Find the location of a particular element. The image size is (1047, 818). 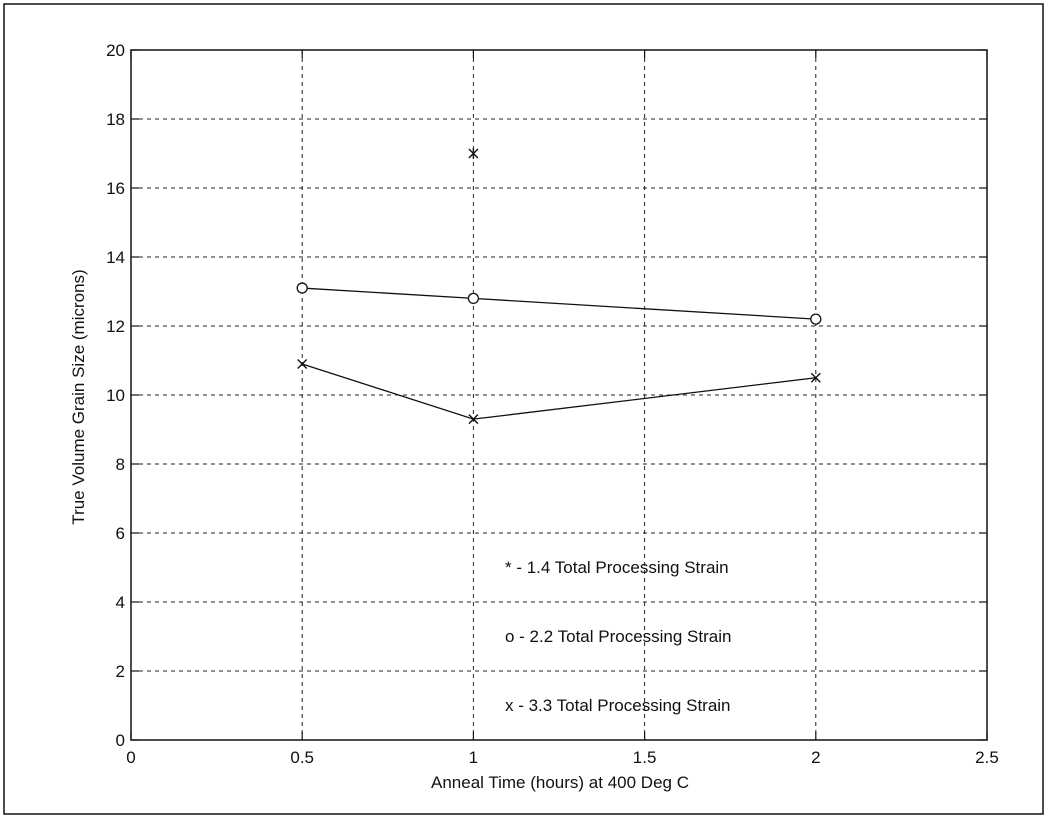

y-tick-label: 4 is located at coordinates (120, 602).